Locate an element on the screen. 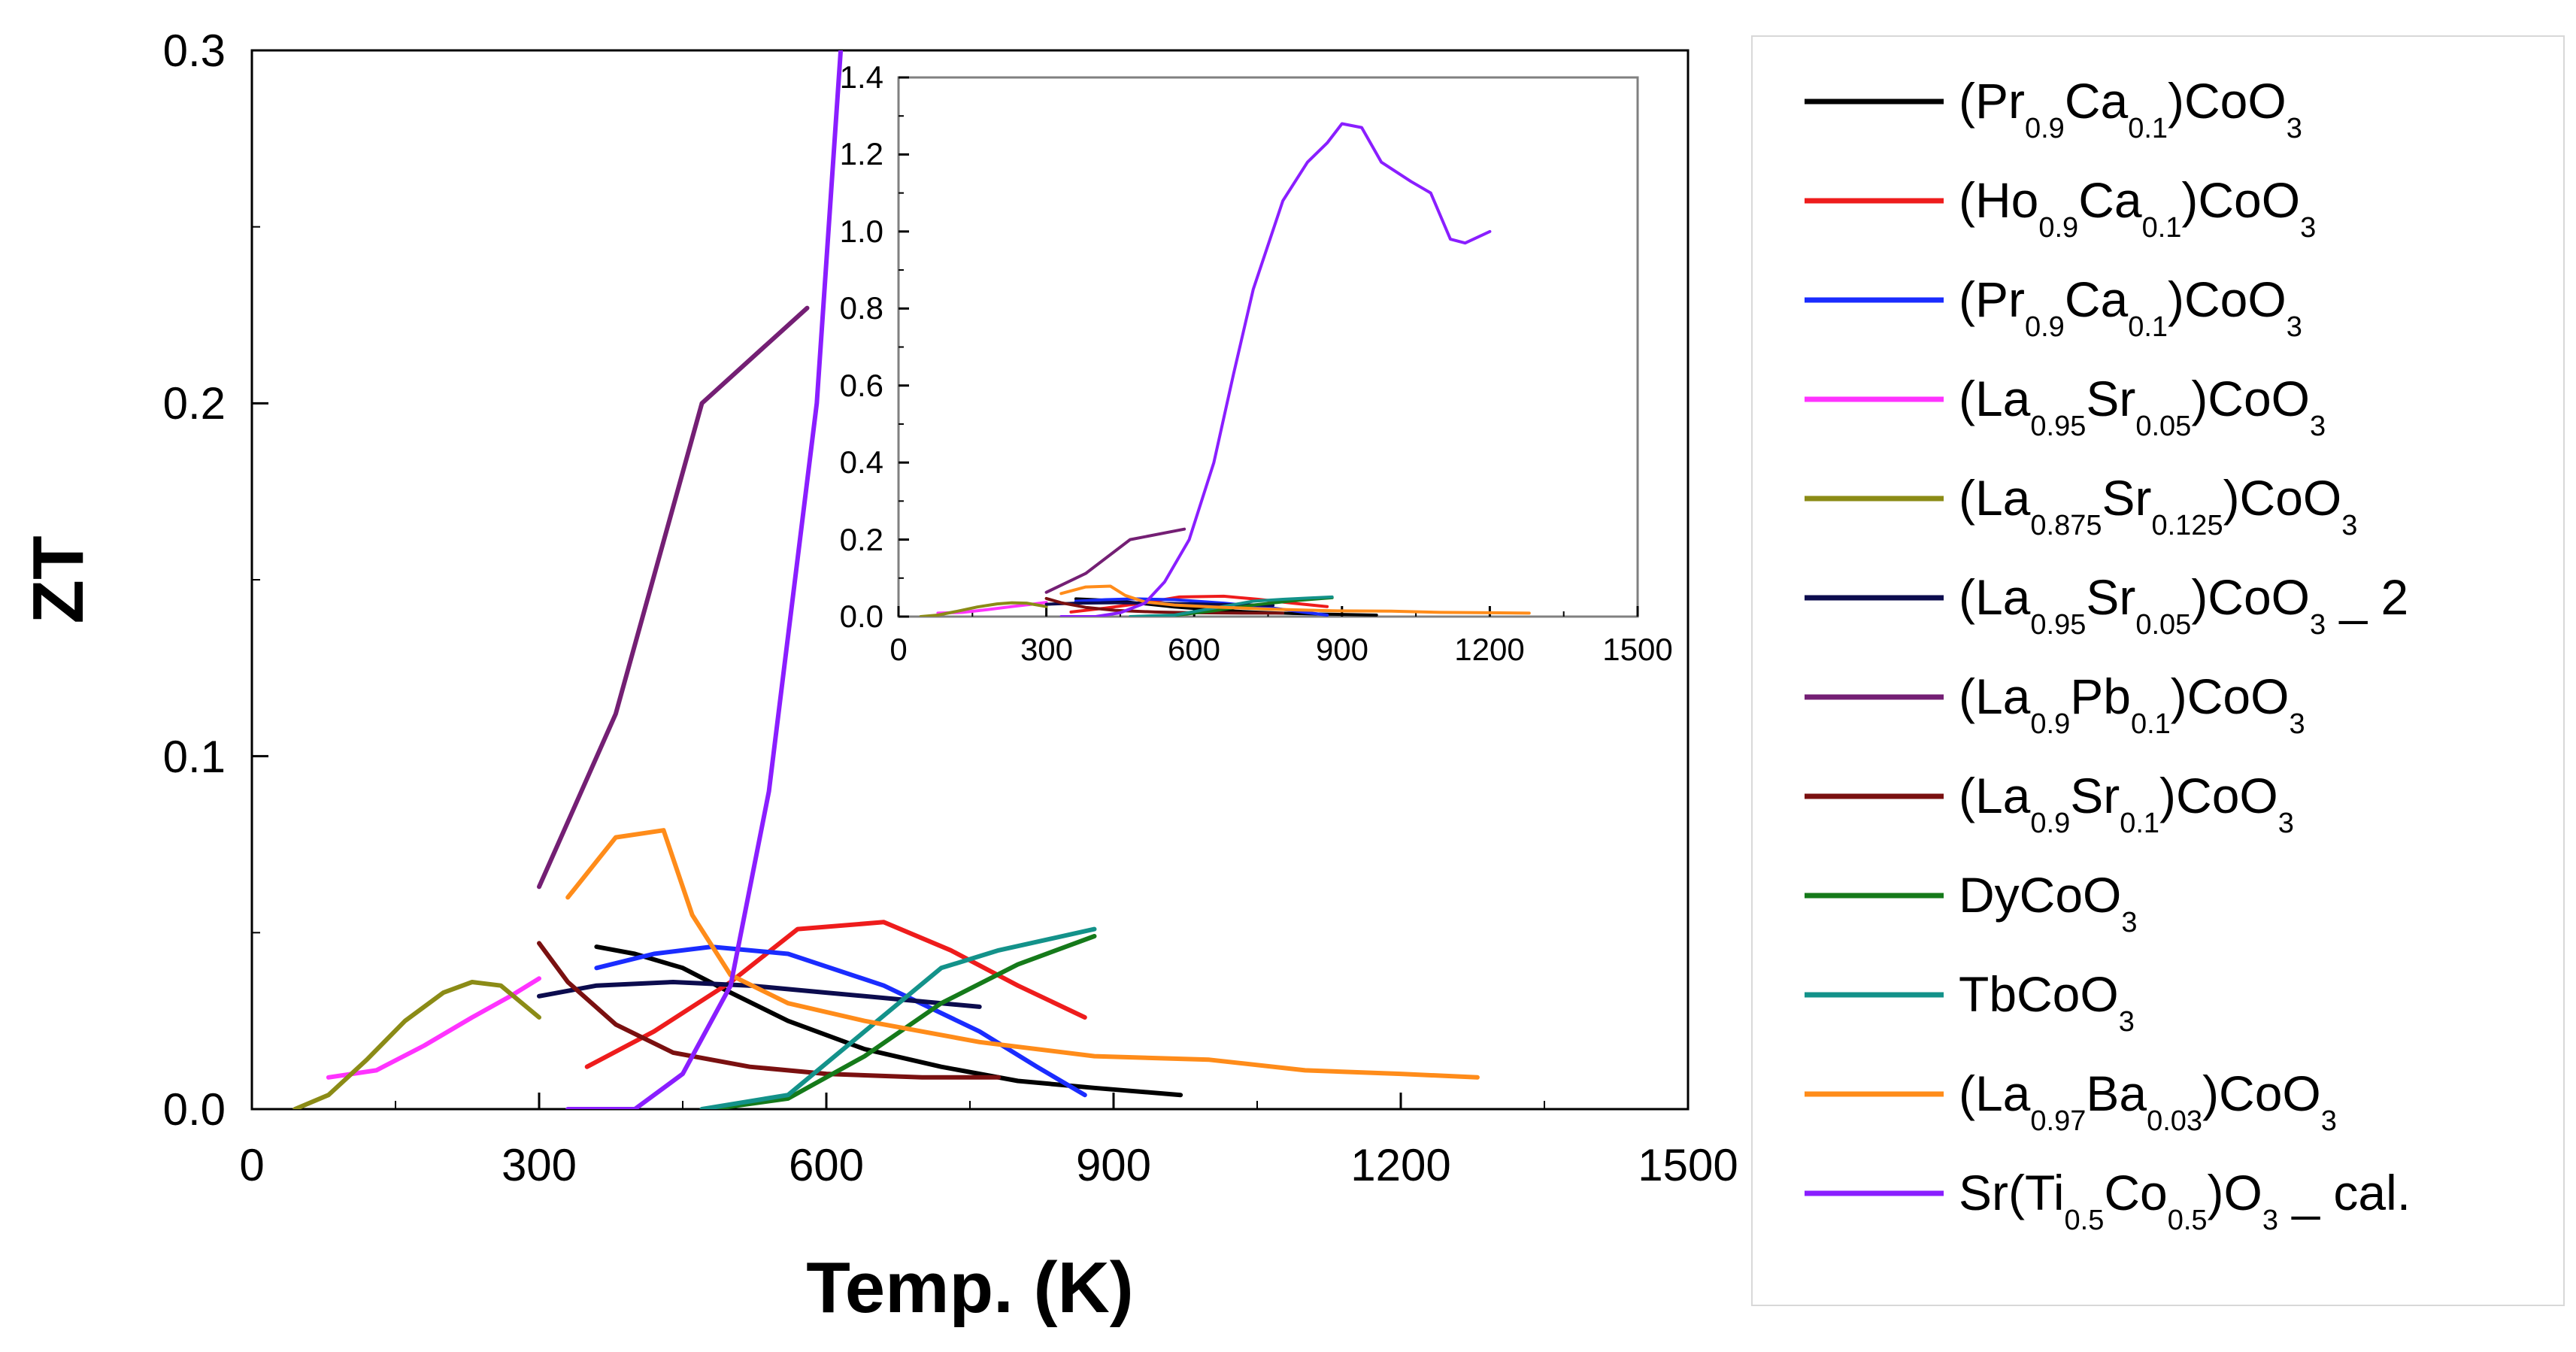 The width and height of the screenshot is (2576, 1352). inset-x-tick-label: 0 is located at coordinates (898, 649).